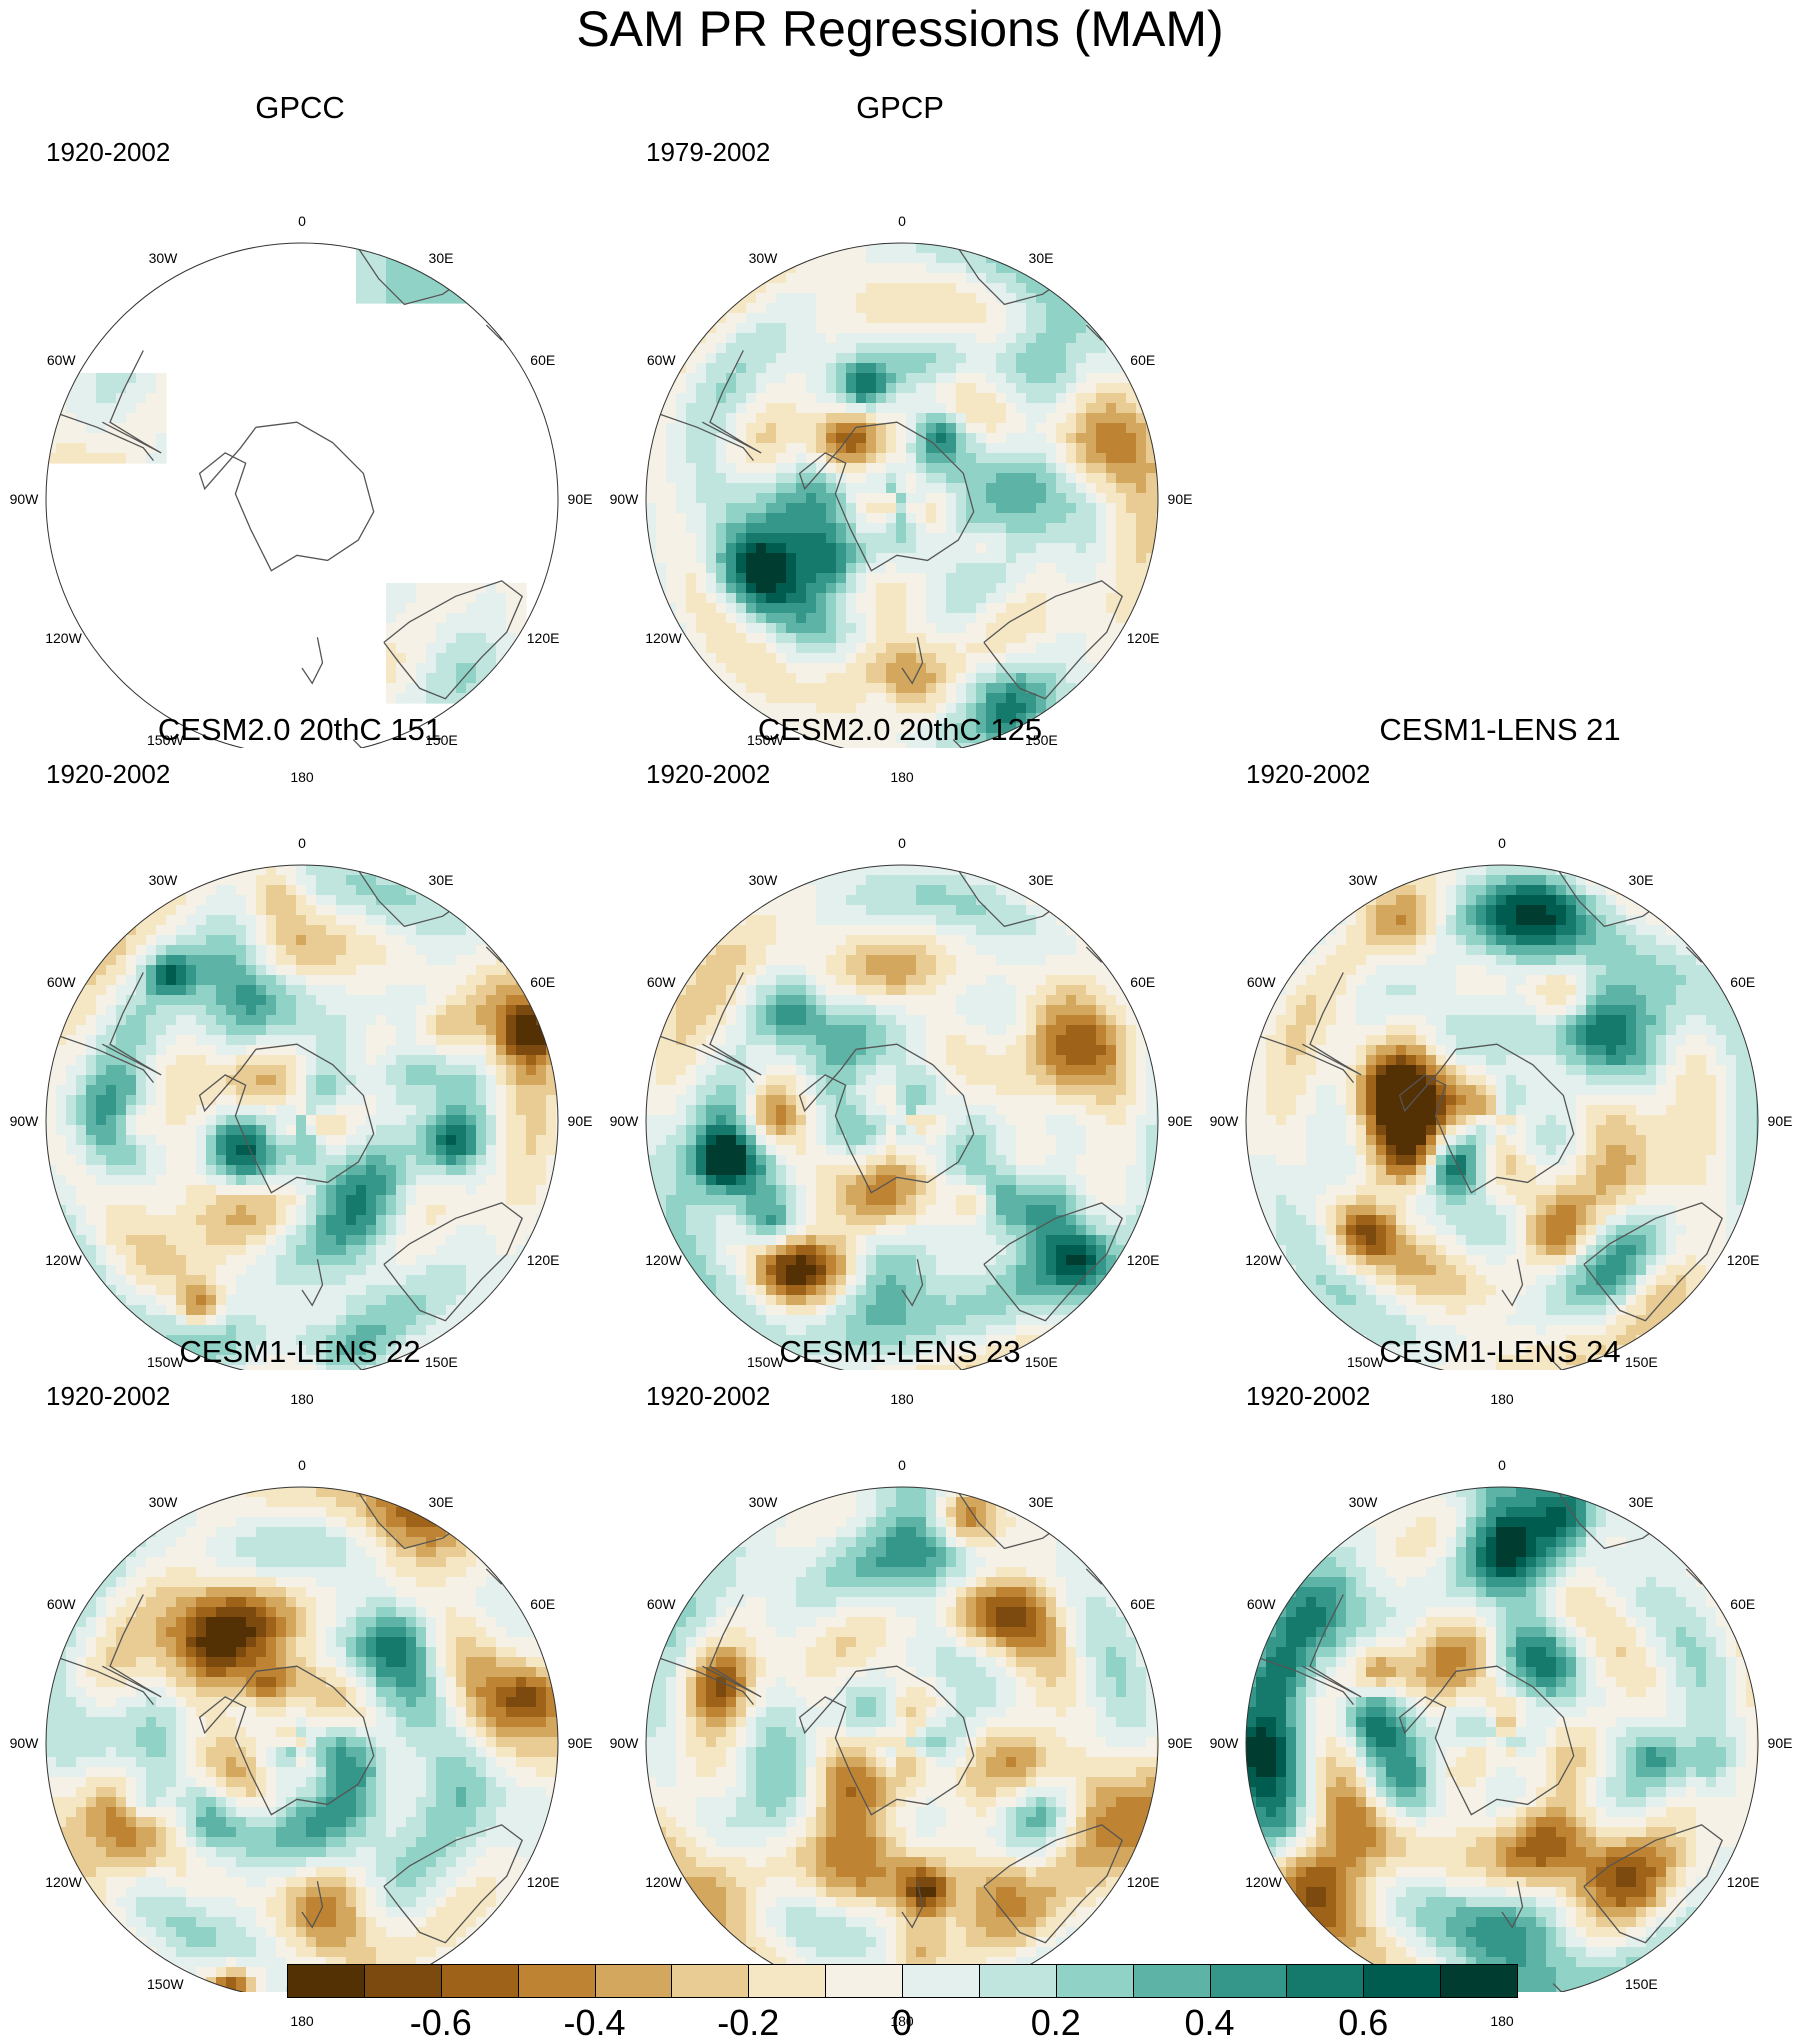 The image size is (1800, 2043). Describe the element at coordinates (1363, 2023) in the screenshot. I see `colorbar-tick-label: 0.6` at that location.